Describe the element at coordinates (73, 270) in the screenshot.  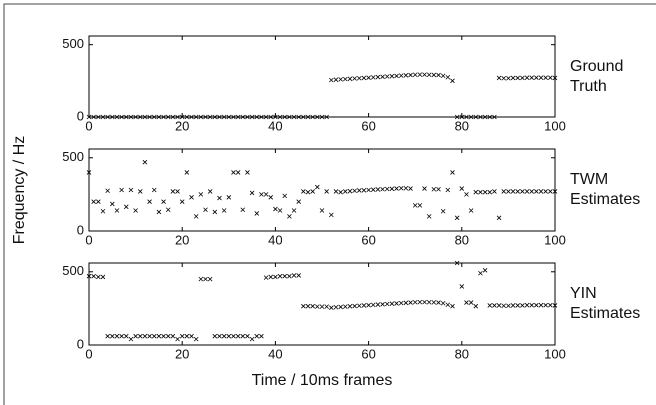
I see `y-tick-label: 500` at that location.